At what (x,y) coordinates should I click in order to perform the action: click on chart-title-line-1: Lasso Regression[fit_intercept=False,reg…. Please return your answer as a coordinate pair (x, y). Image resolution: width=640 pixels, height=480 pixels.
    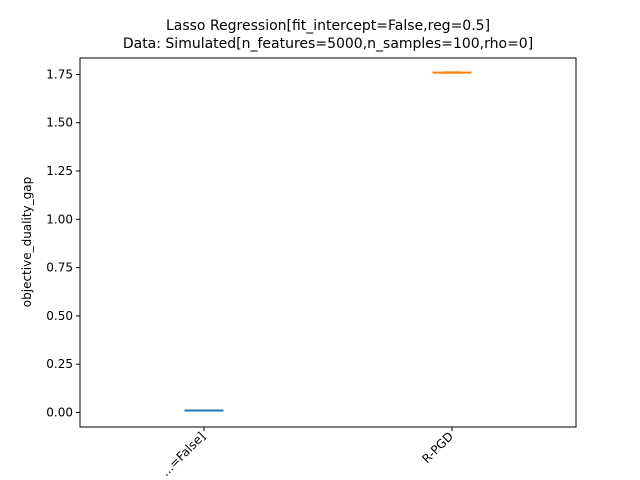
    Looking at the image, I should click on (328, 26).